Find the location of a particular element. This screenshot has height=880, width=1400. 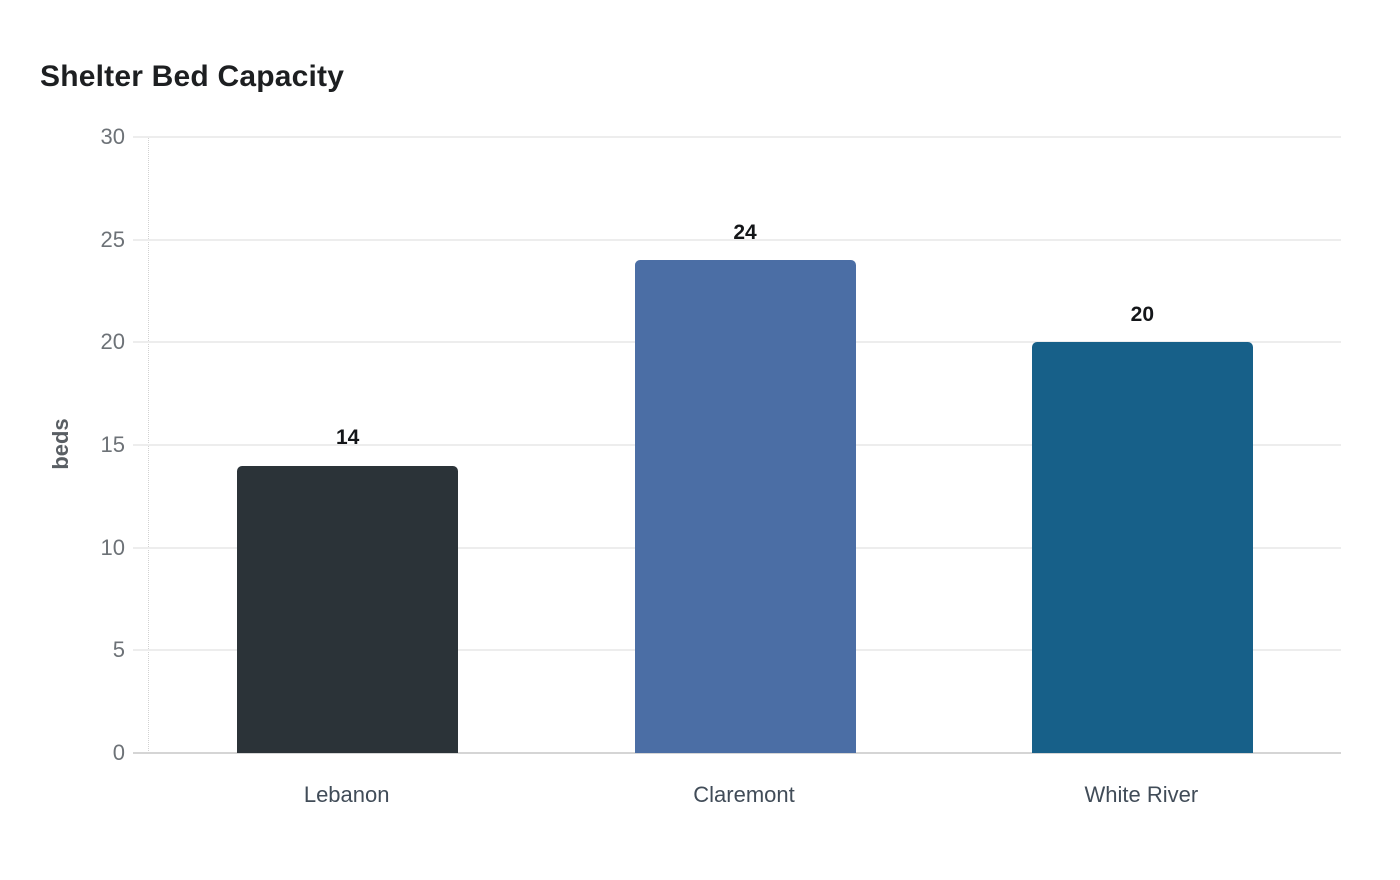

x-tick-label-claremont: Claremont is located at coordinates (744, 794).